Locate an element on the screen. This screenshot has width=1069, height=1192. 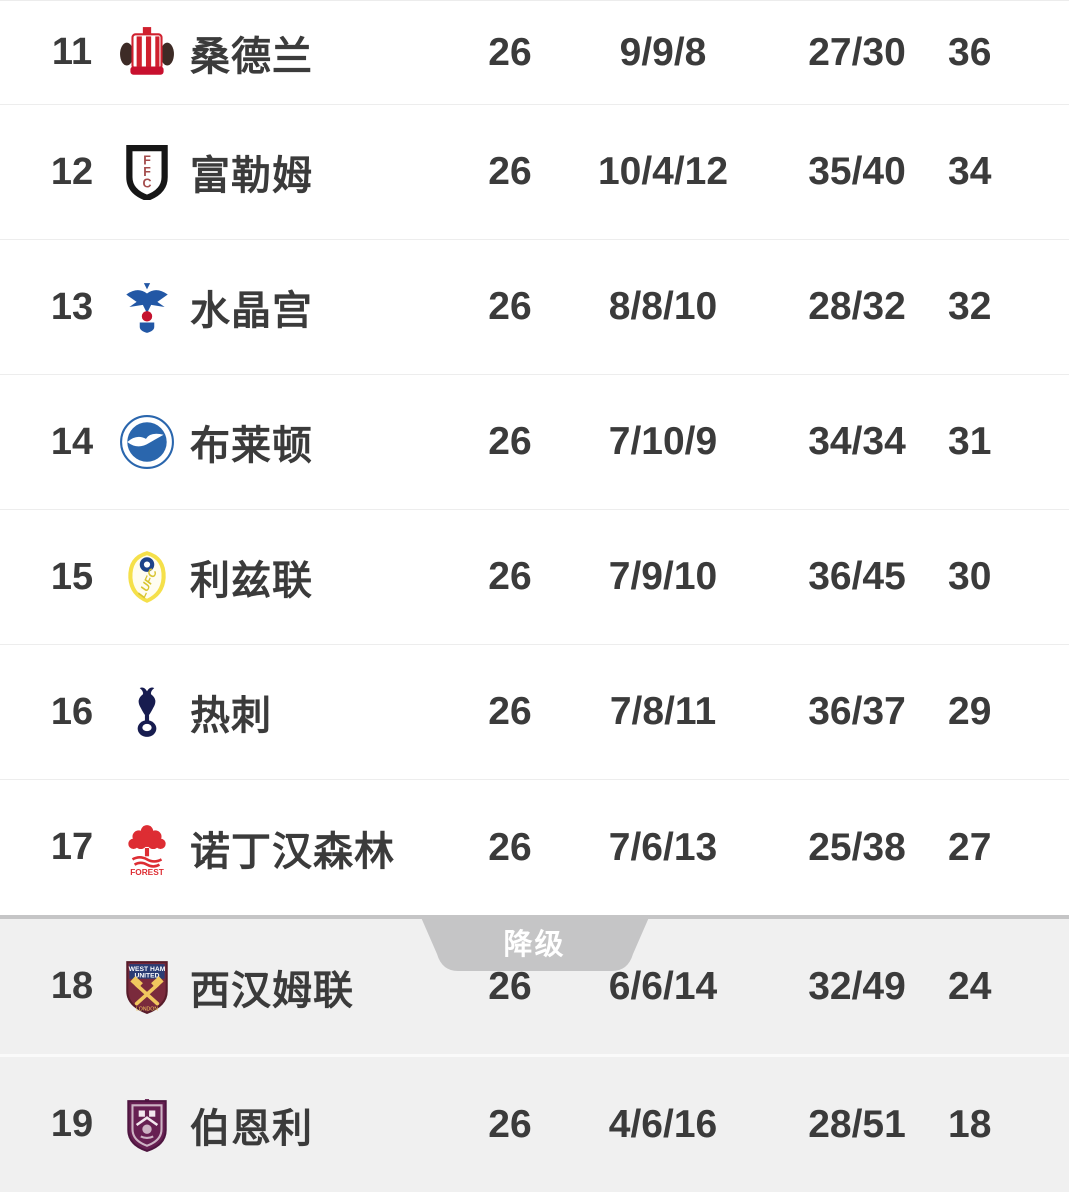
relegation-tab-shape is located at coordinates (534, 943).